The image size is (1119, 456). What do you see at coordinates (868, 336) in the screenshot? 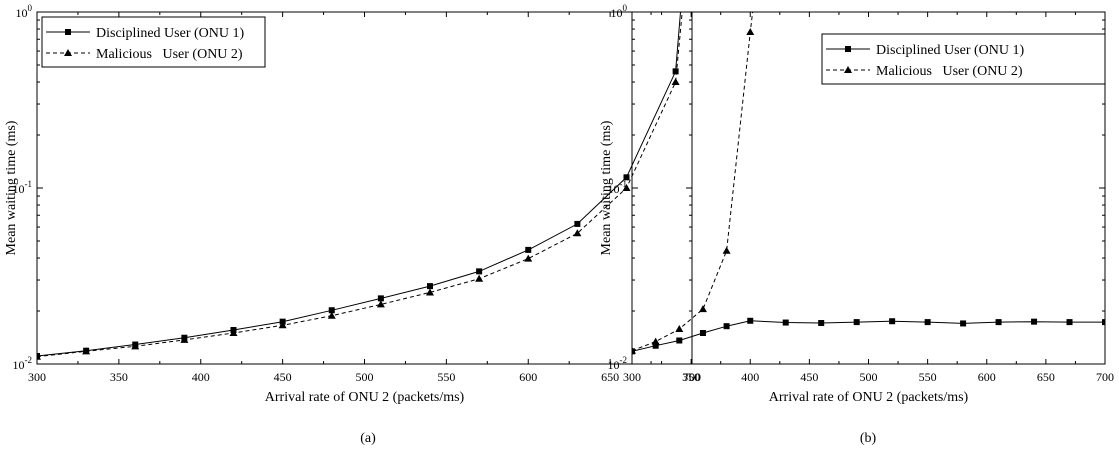
I see `series-line-onu1` at bounding box center [868, 336].